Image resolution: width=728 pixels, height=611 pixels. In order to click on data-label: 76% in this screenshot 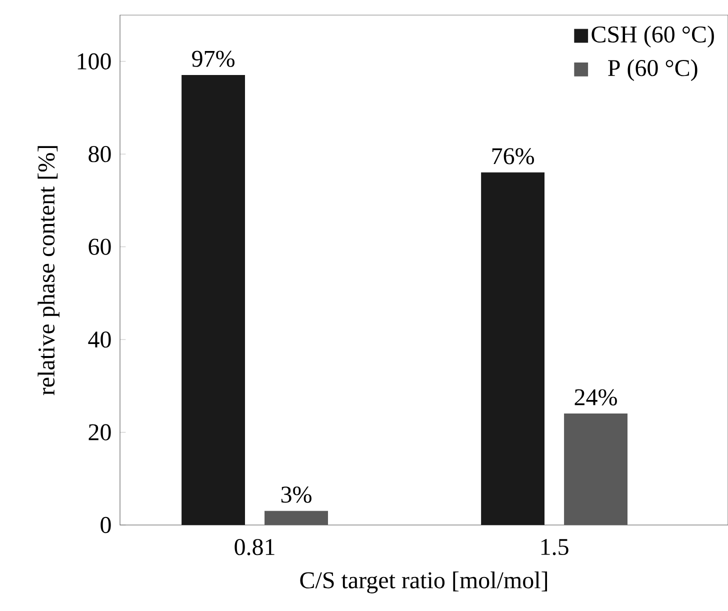, I will do `click(513, 156)`.